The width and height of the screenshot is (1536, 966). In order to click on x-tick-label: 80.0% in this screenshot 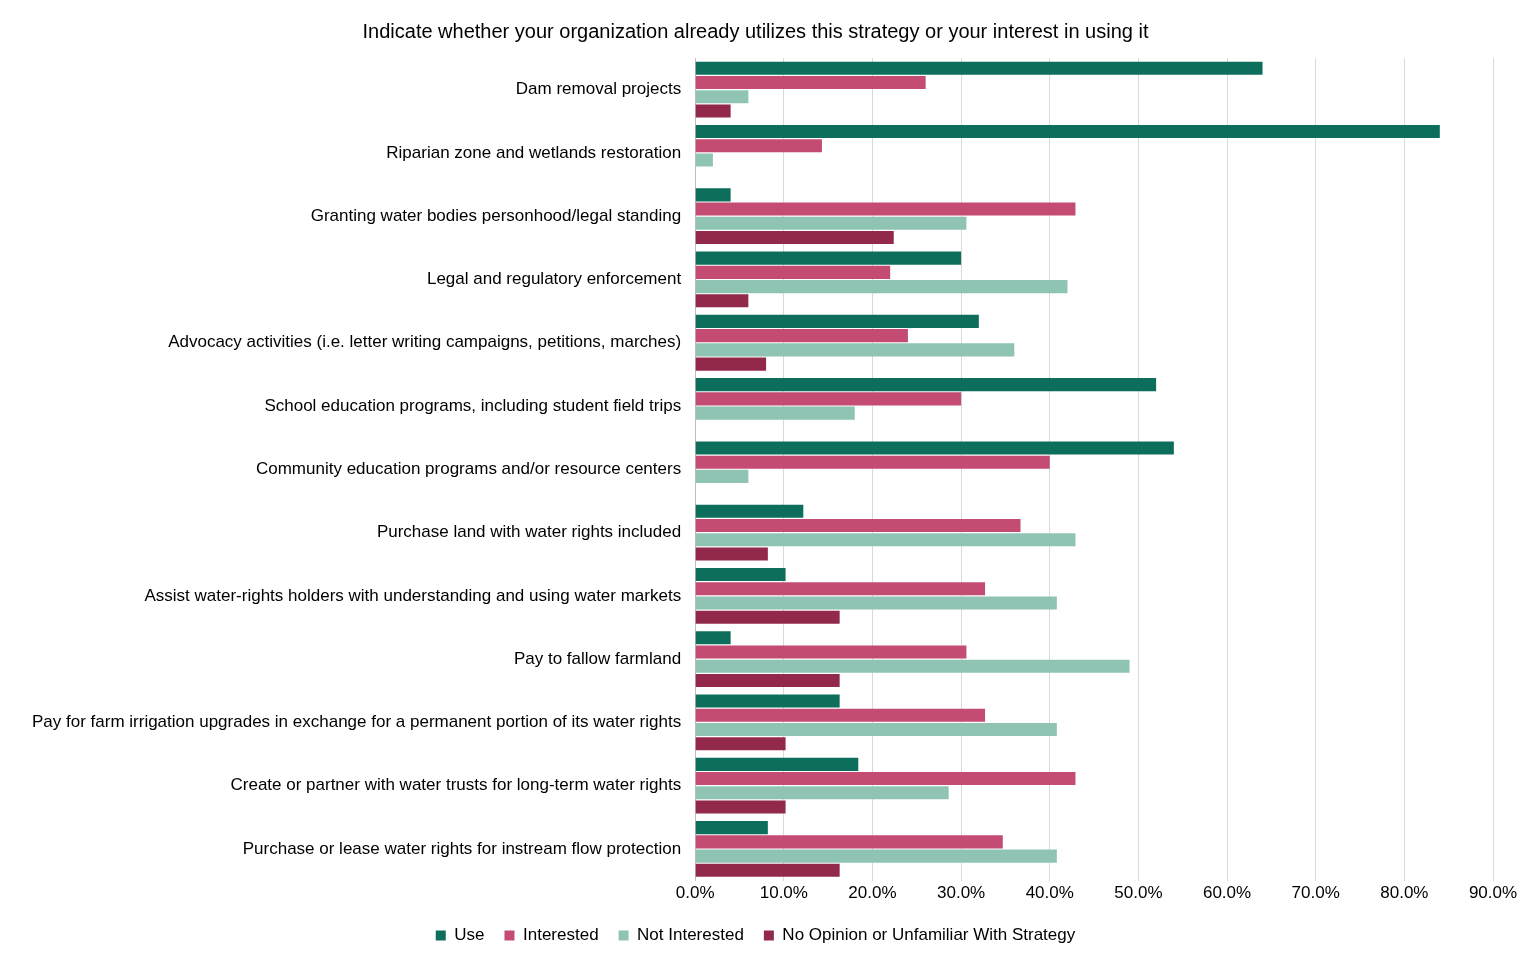, I will do `click(1404, 893)`.